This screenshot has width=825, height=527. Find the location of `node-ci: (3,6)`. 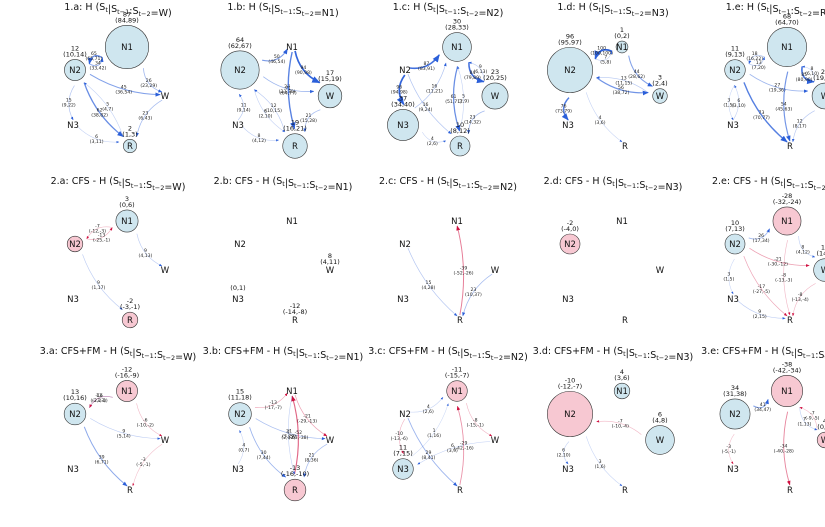

node-ci: (3,6) is located at coordinates (621, 378).